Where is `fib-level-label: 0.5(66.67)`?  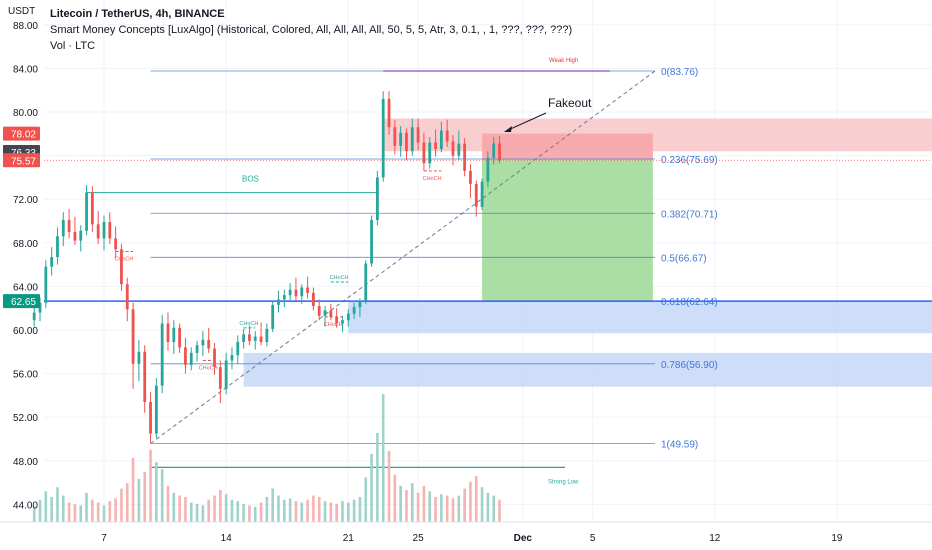
fib-level-label: 0.5(66.67) is located at coordinates (684, 258).